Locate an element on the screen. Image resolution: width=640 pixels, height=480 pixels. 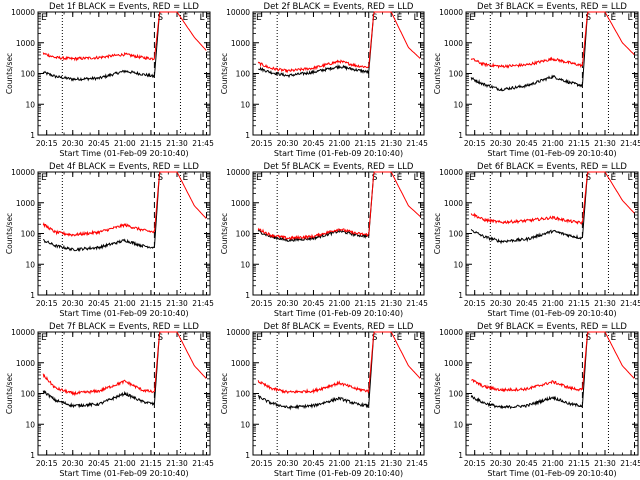
panel-title: Det 8f BLACK = Events, RED = LLD is located at coordinates (339, 327).